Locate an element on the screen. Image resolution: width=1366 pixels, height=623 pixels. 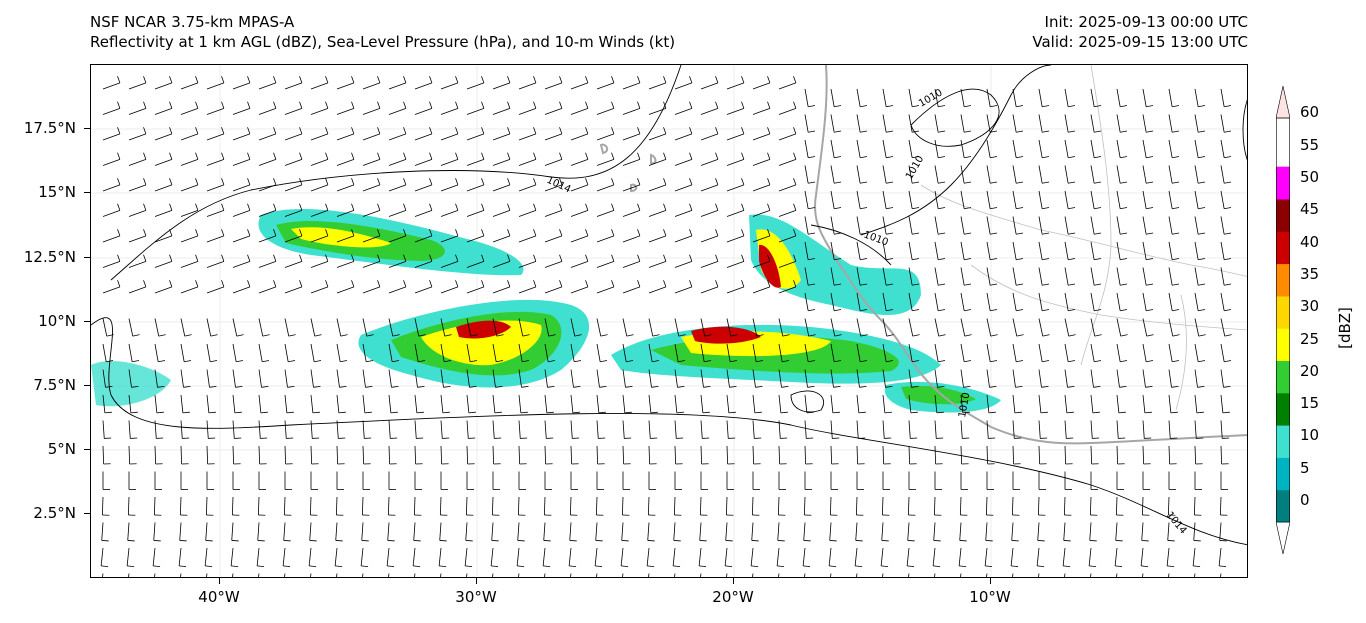
colorbar-segment is located at coordinates (1283, 506).